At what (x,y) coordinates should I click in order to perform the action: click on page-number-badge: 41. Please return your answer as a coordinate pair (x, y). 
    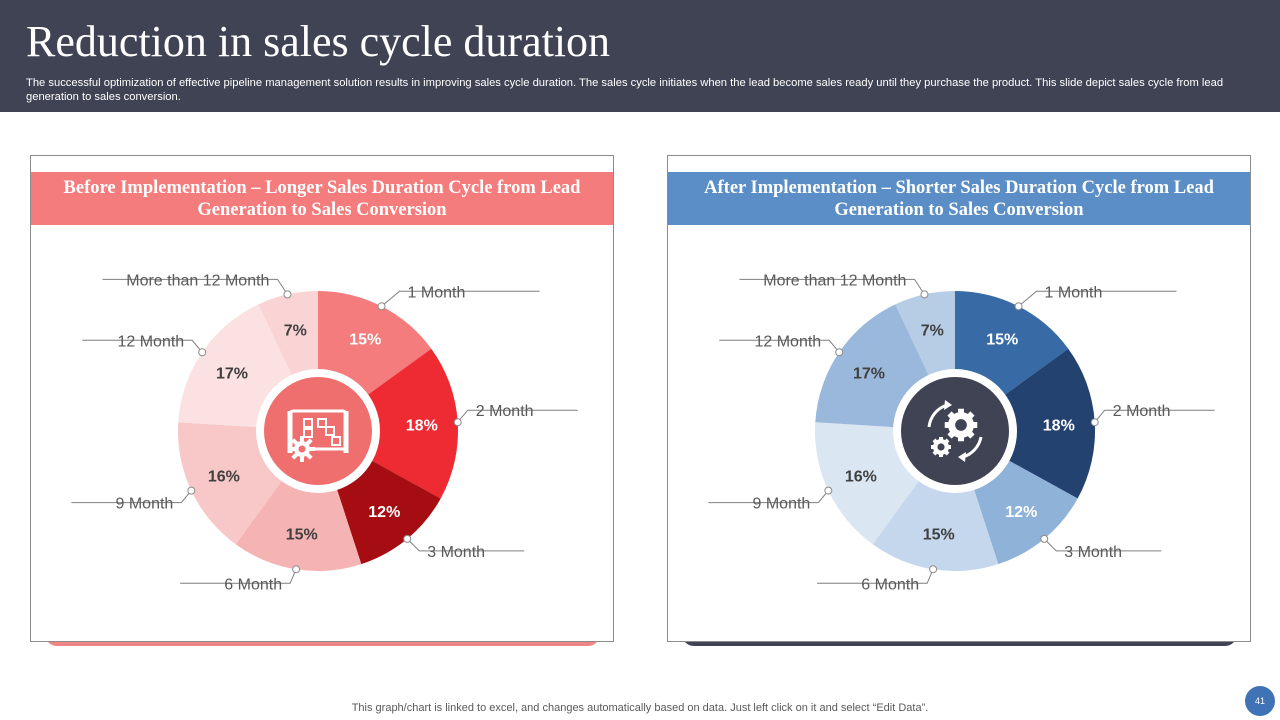
    Looking at the image, I should click on (1260, 701).